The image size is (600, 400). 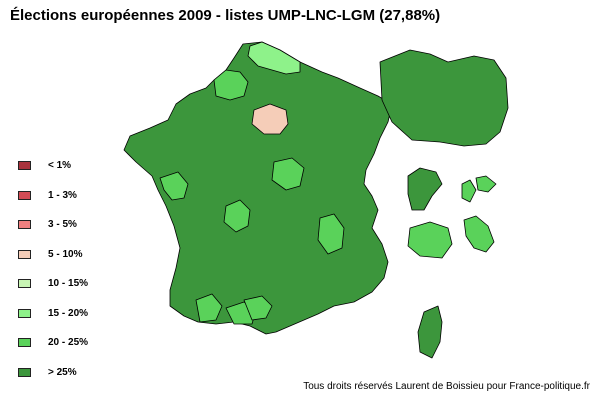 I want to click on legend-label: 1 - 3%, so click(x=62, y=195).